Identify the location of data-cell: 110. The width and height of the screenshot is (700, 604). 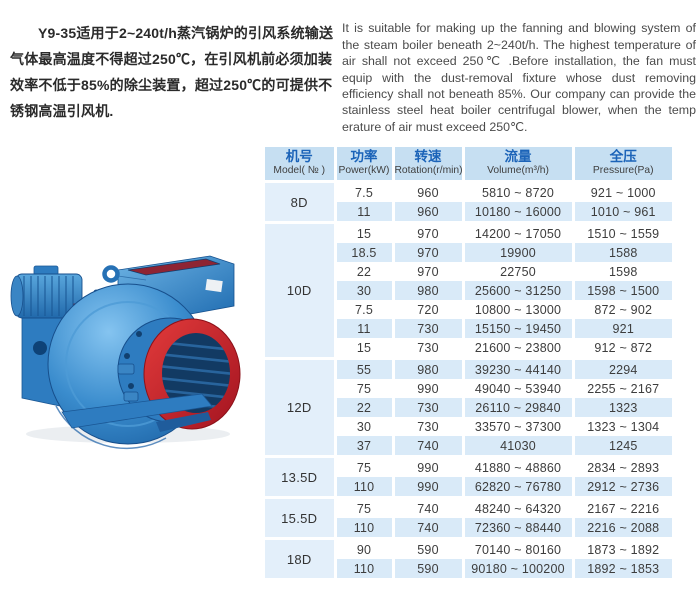
(363, 568).